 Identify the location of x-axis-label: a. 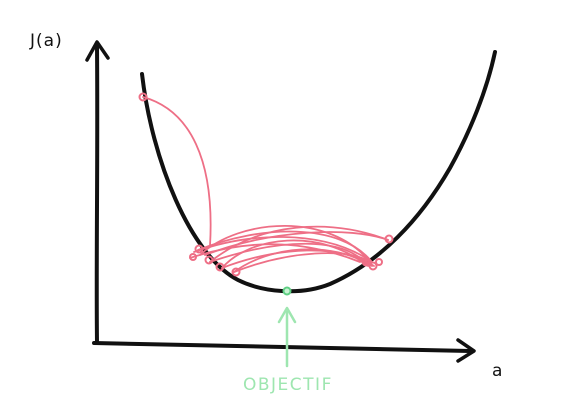
(497, 371).